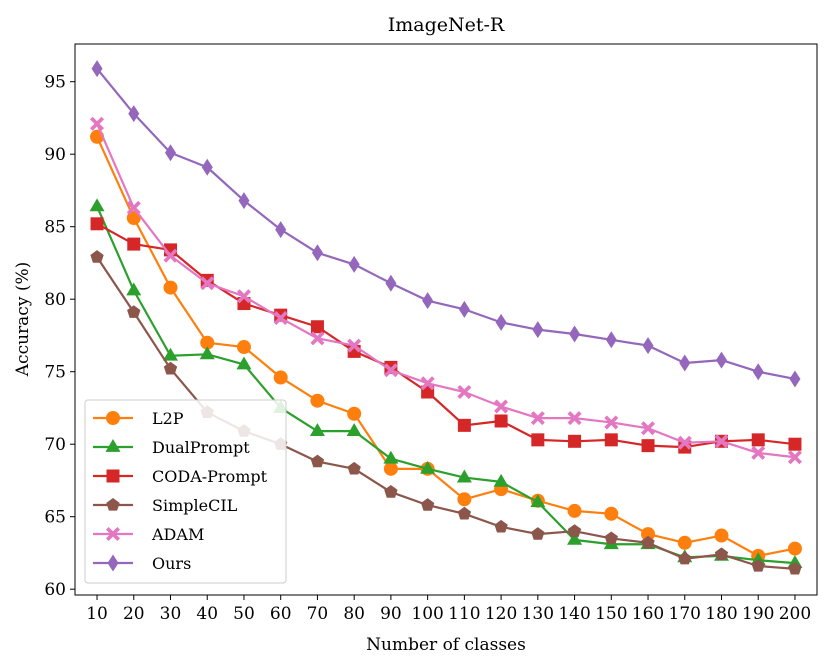 The image size is (831, 670). What do you see at coordinates (464, 614) in the screenshot?
I see `x-tick-label: 110` at bounding box center [464, 614].